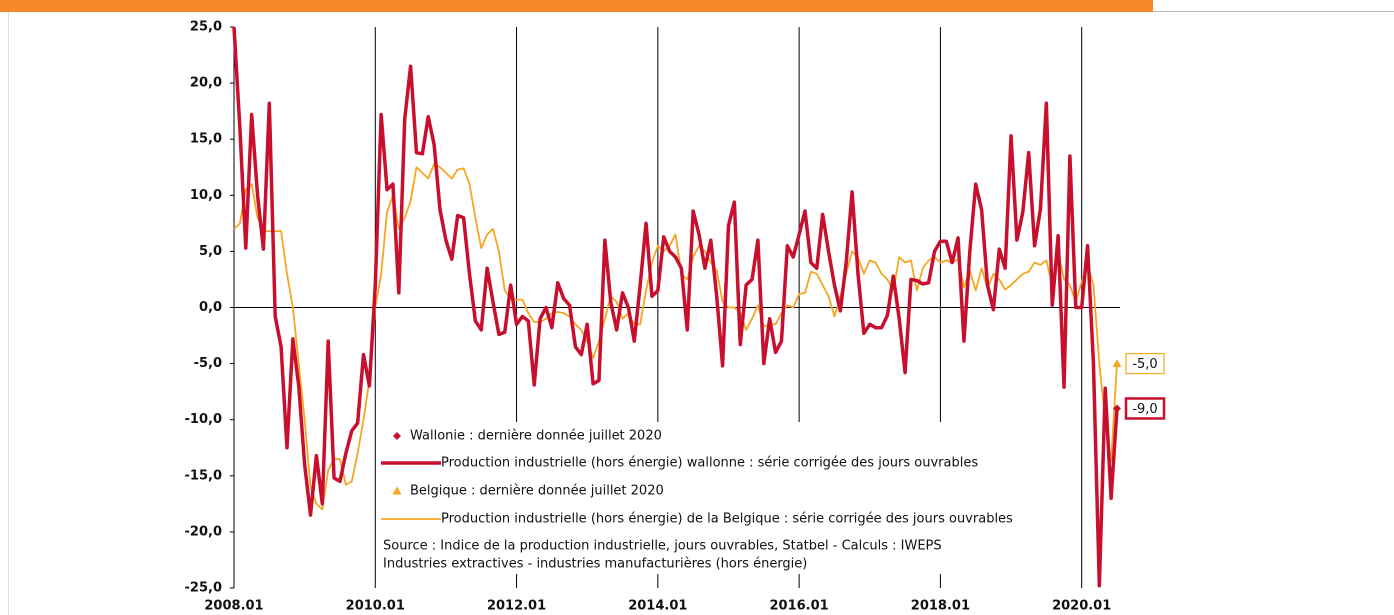  I want to click on x-tick-label: 2018.01, so click(940, 606).